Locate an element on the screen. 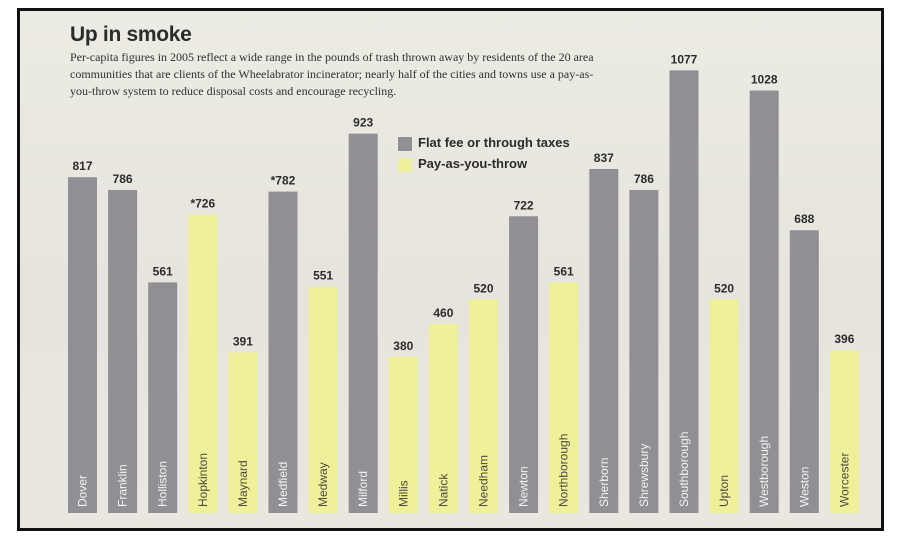 The height and width of the screenshot is (545, 909). category-label-franklin: Franklin is located at coordinates (123, 485).